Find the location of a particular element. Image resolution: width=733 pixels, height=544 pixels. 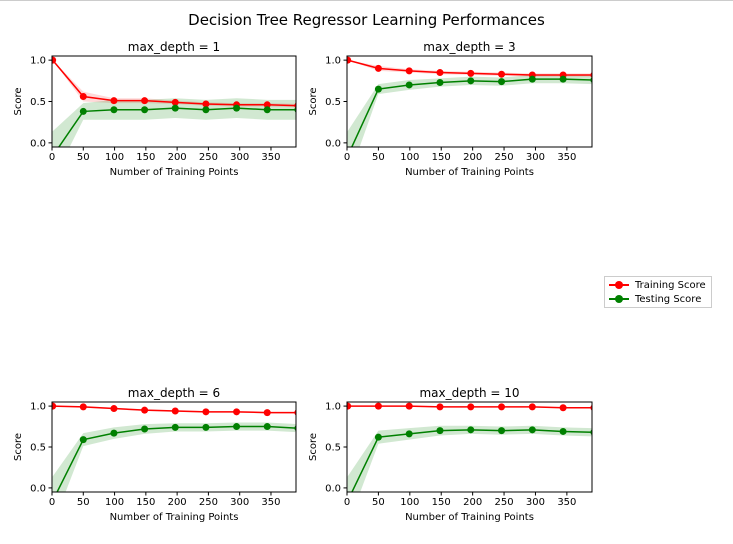

legend-label-testing: Testing Score is located at coordinates (668, 299).